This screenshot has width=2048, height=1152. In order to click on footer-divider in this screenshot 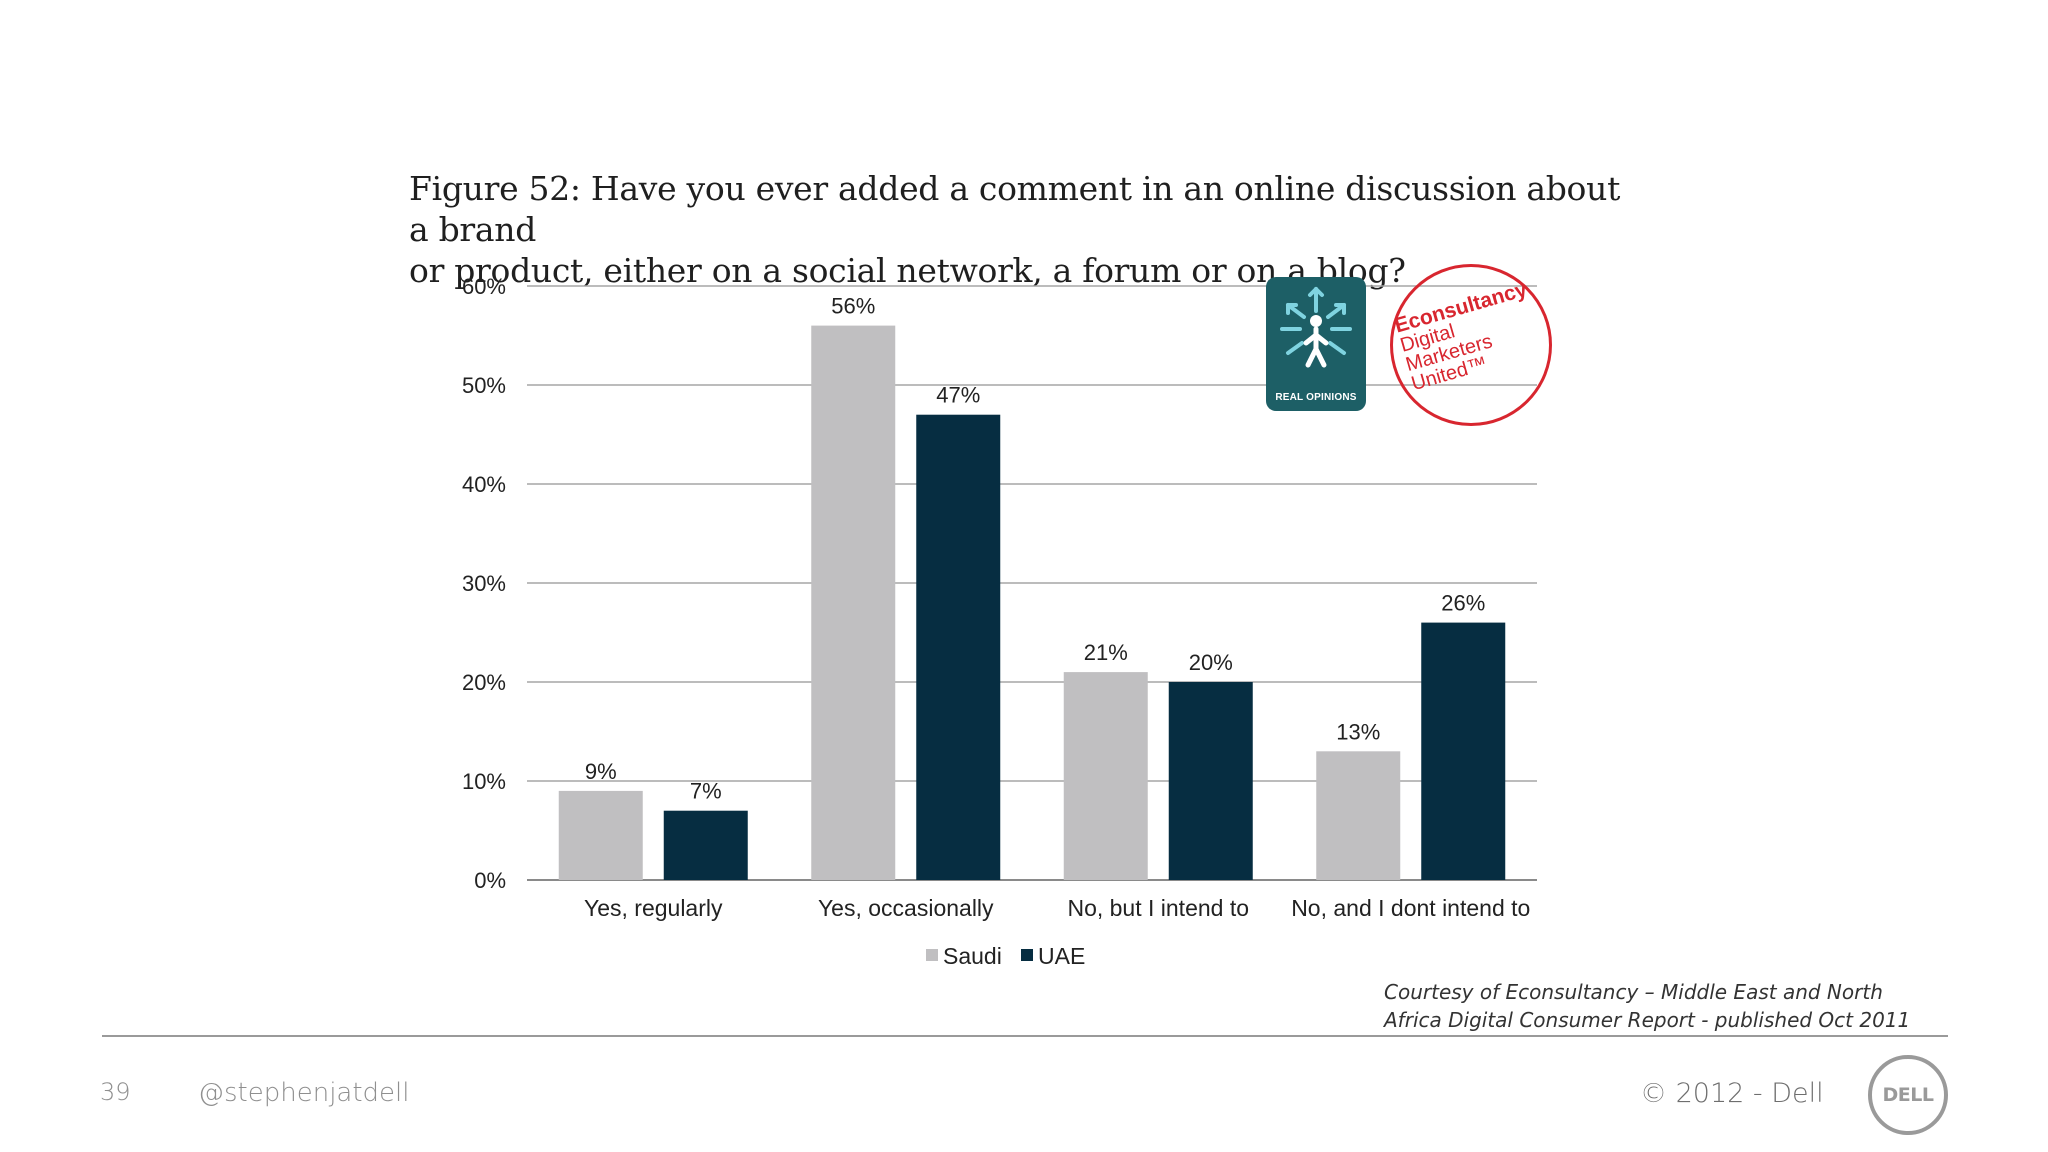, I will do `click(1025, 1036)`.